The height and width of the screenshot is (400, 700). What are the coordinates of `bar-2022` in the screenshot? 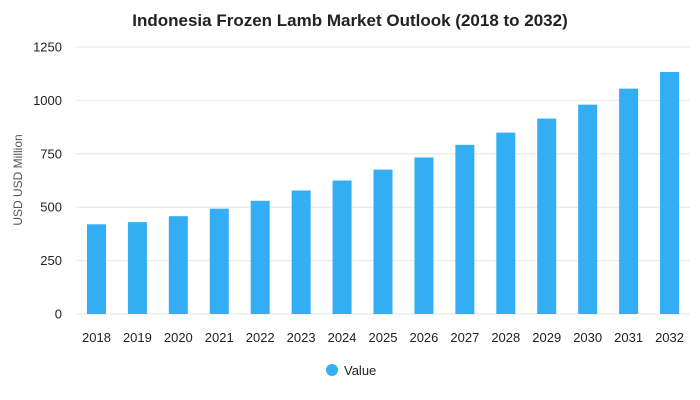 It's located at (260, 257).